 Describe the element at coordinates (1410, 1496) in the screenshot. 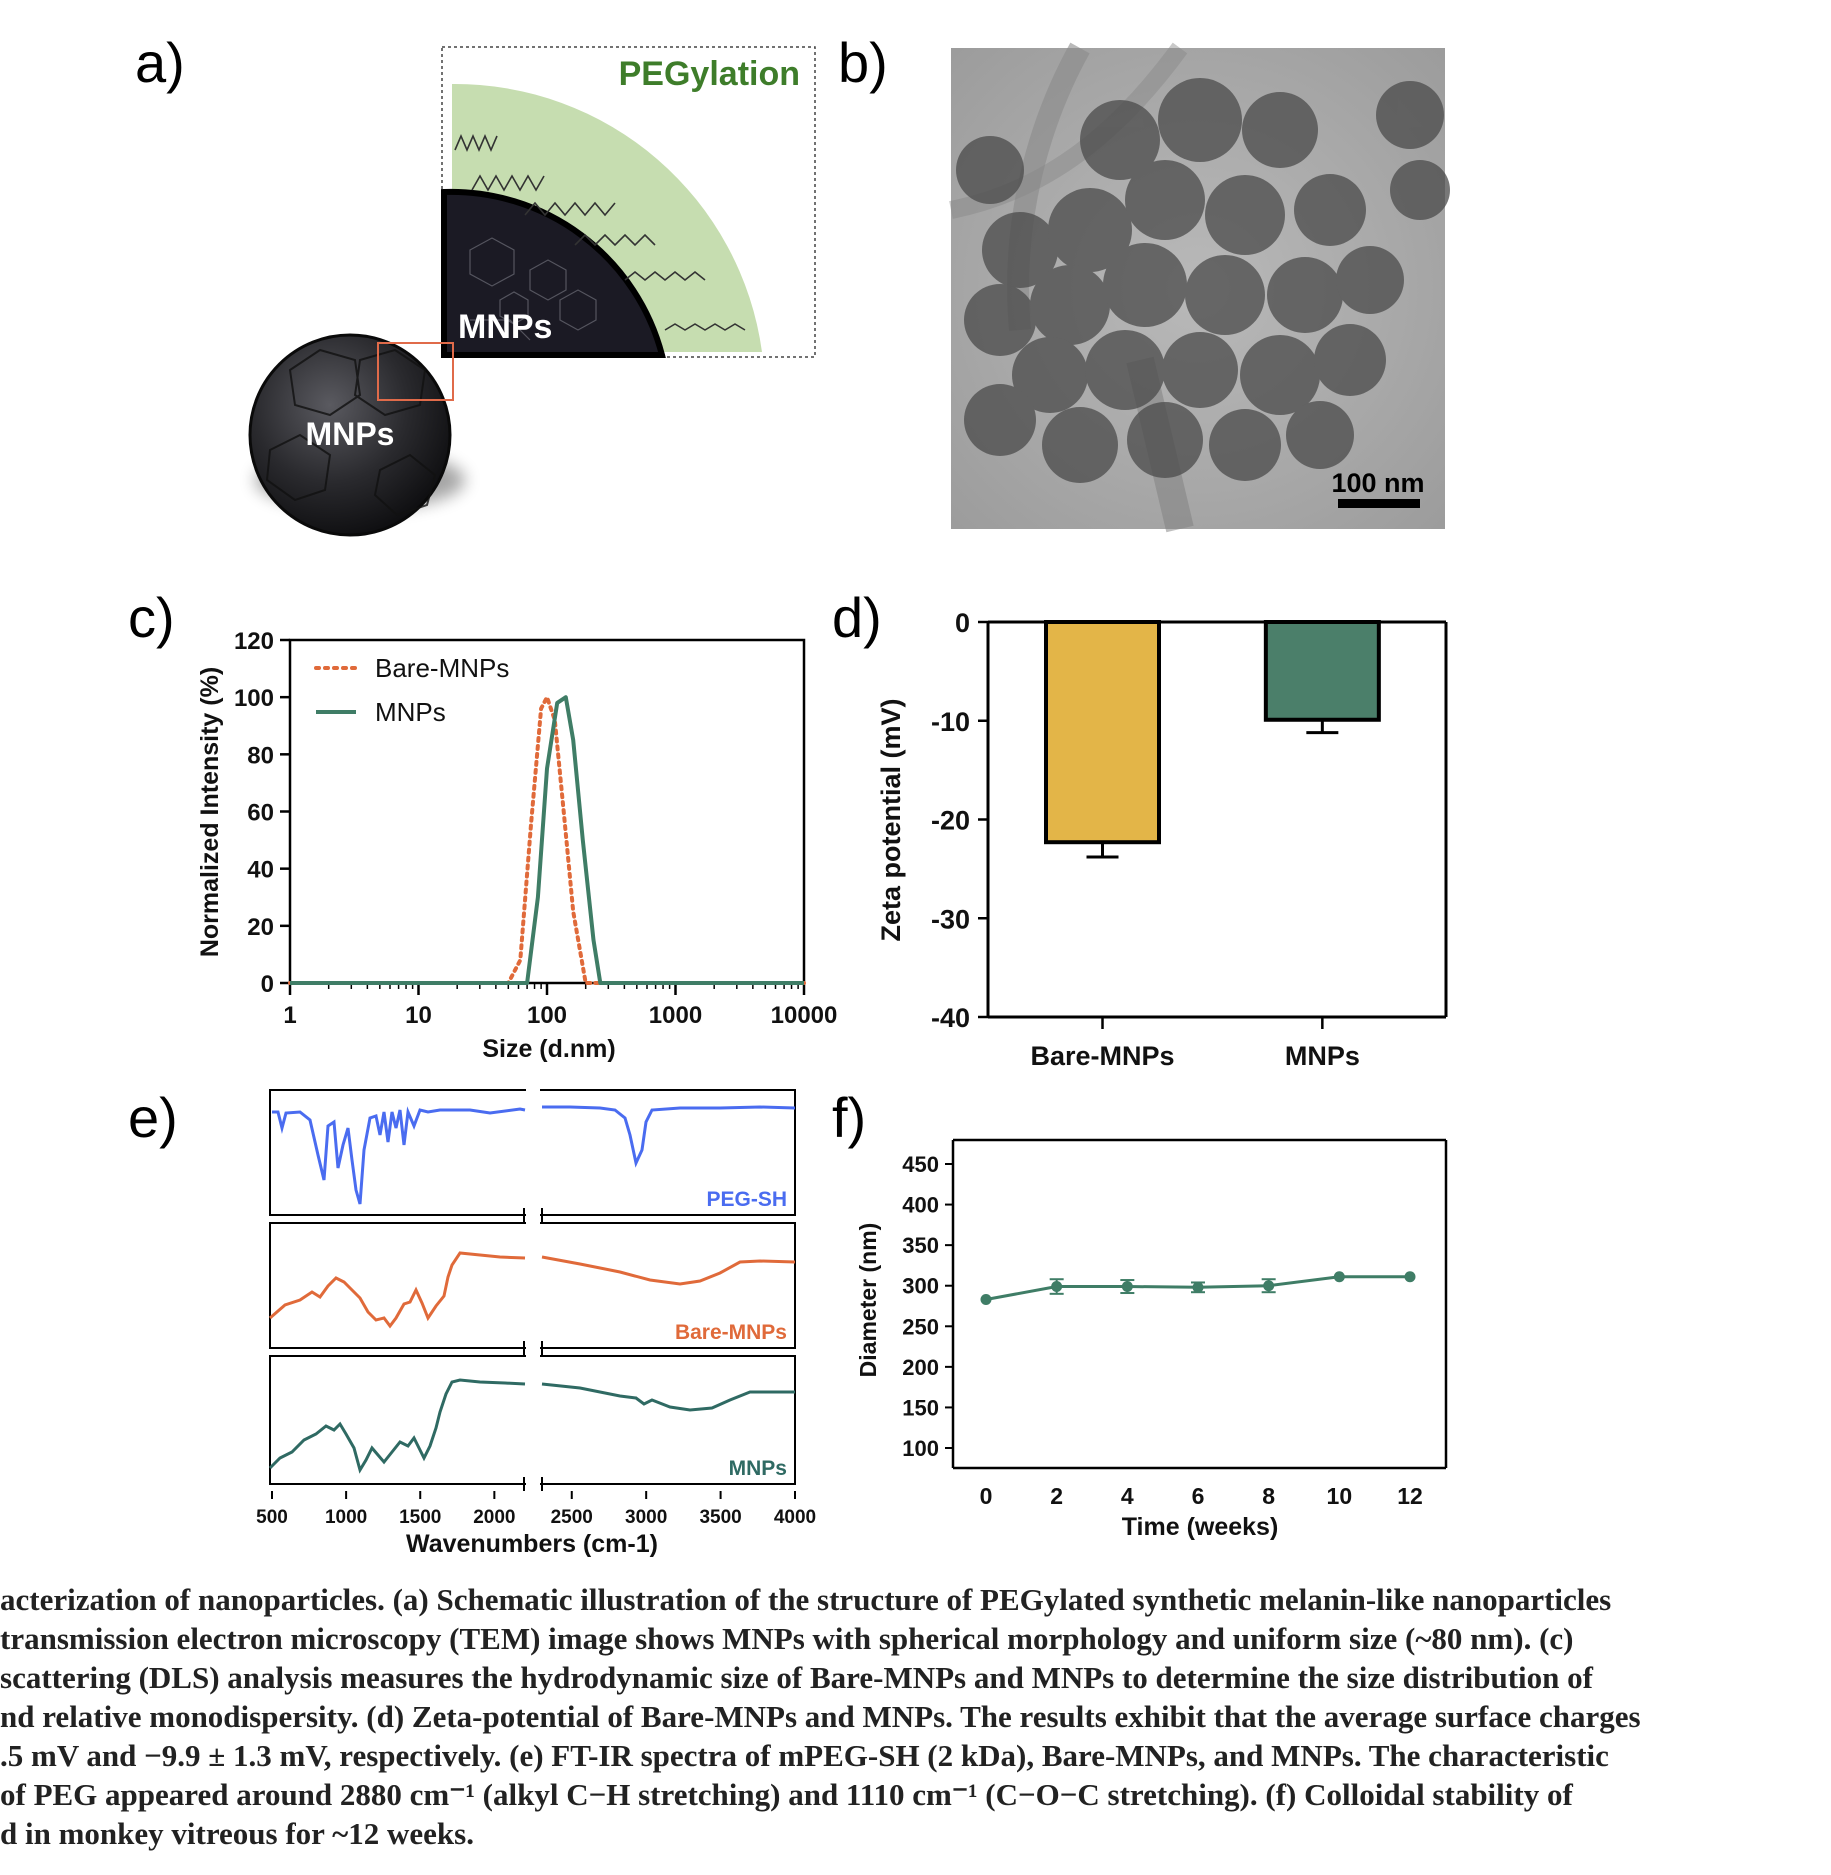

I see `chart-f-xtick-label: 12` at that location.